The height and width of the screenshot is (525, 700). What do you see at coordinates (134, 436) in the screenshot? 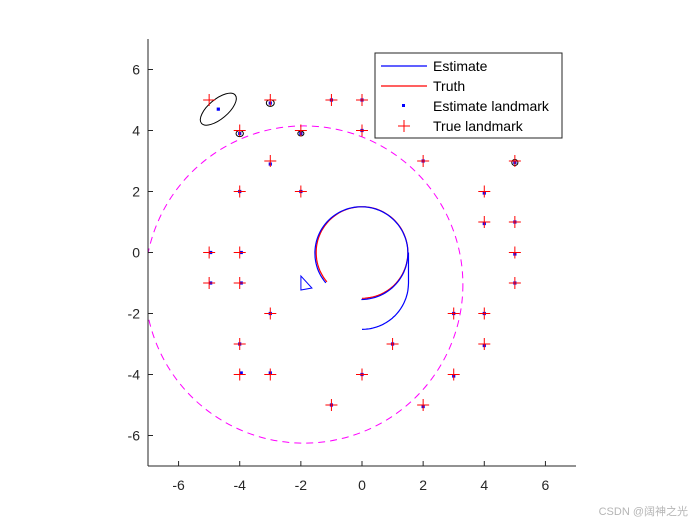
I see `y-tick-label: -6` at bounding box center [134, 436].